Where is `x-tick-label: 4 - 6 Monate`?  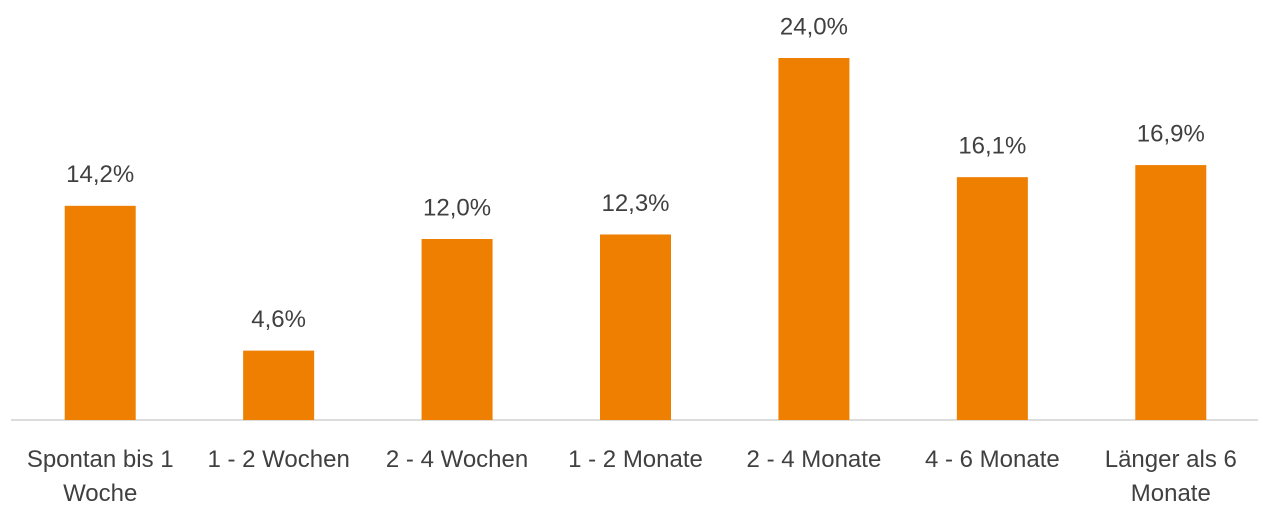 x-tick-label: 4 - 6 Monate is located at coordinates (992, 459).